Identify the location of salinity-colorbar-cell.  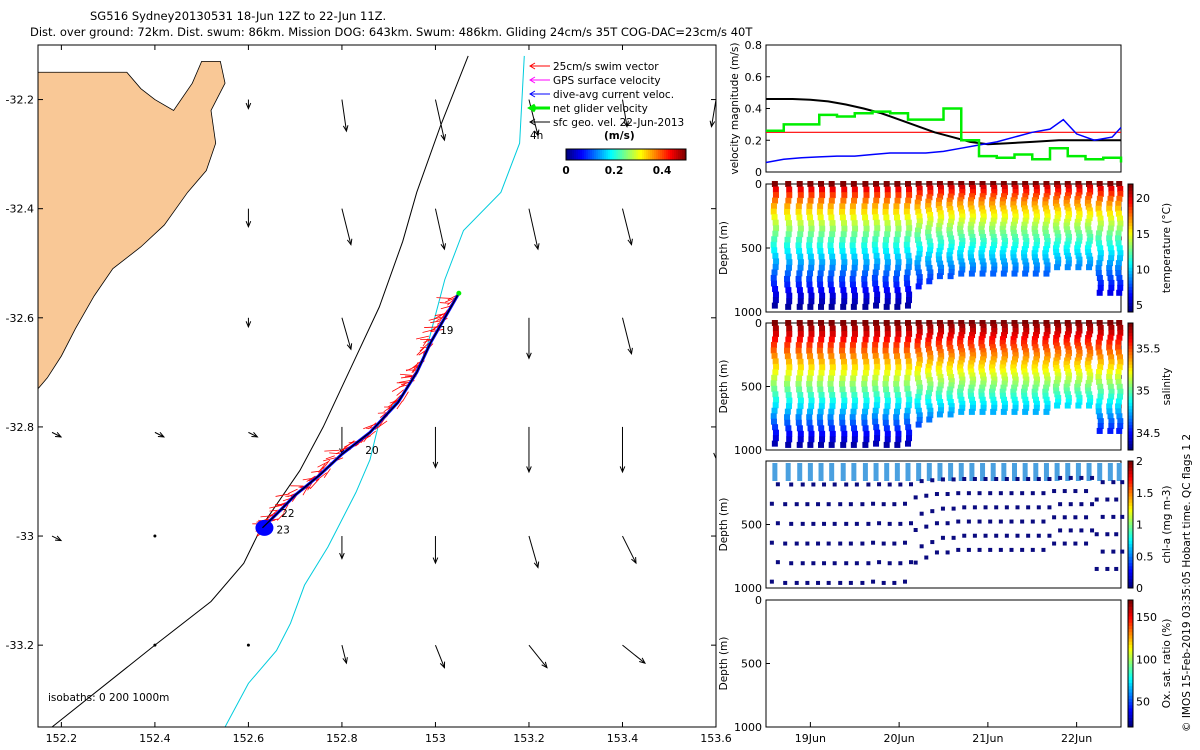
(1130, 417).